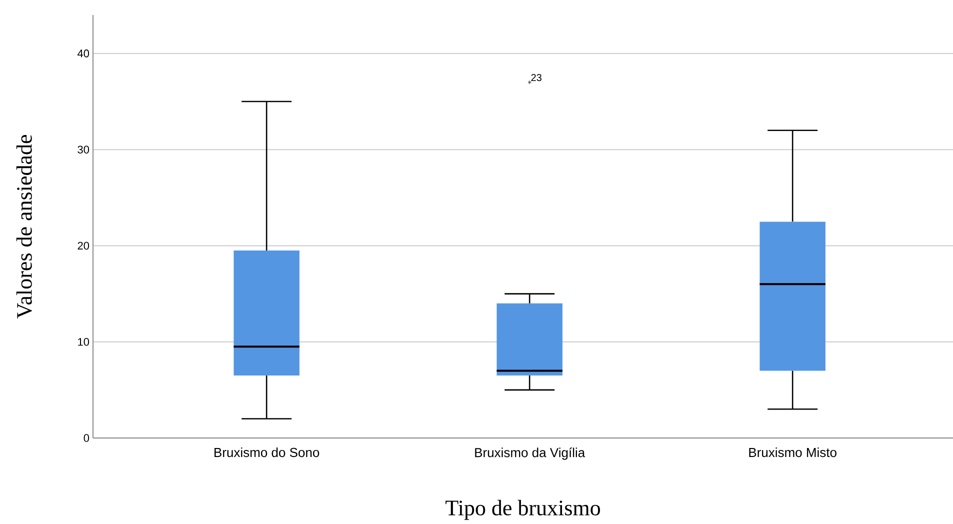 This screenshot has height=524, width=953. What do you see at coordinates (792, 453) in the screenshot?
I see `x-tick-label: Bruxismo Misto` at bounding box center [792, 453].